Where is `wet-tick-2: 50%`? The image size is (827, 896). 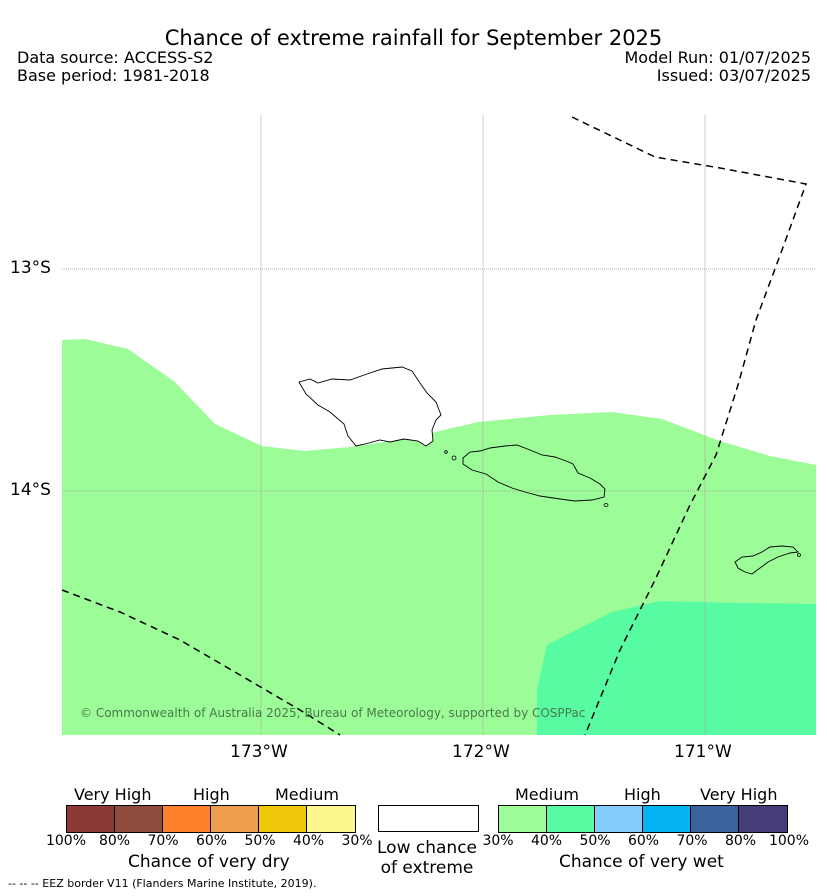
wet-tick-2: 50% is located at coordinates (595, 841).